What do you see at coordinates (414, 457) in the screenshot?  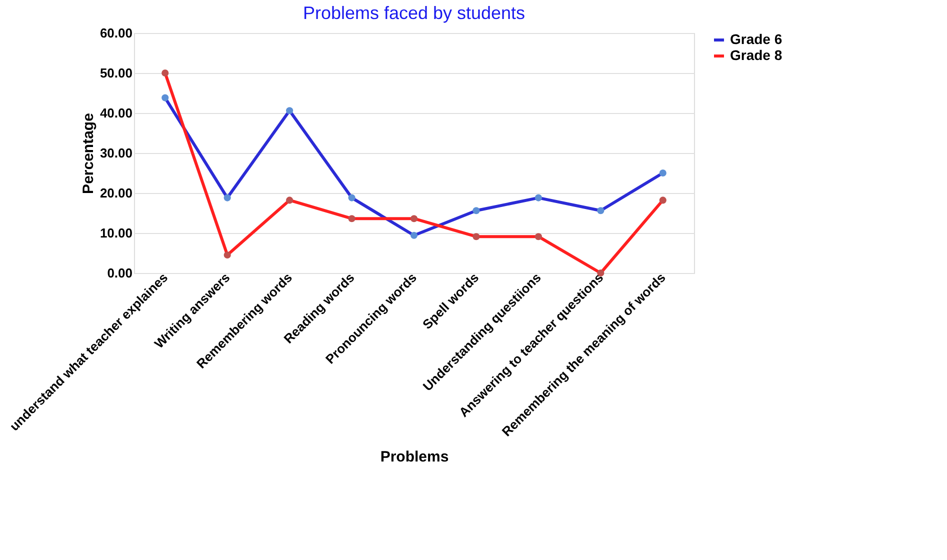 I see `x-axis-title: Problems` at bounding box center [414, 457].